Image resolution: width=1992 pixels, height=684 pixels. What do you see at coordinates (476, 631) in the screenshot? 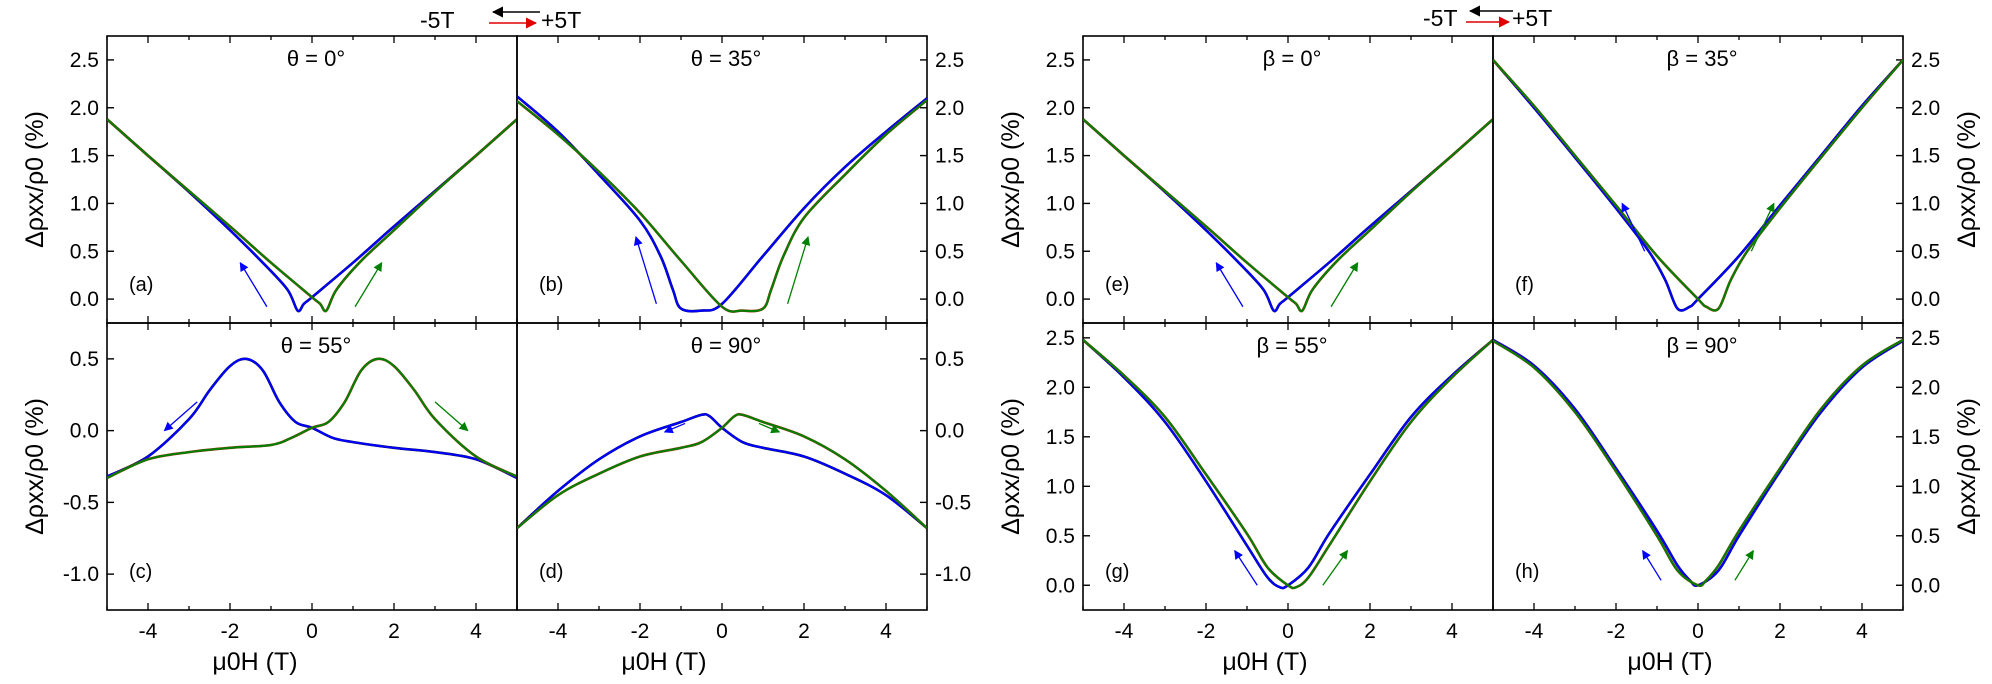
I see `xtick-label: 4` at bounding box center [476, 631].